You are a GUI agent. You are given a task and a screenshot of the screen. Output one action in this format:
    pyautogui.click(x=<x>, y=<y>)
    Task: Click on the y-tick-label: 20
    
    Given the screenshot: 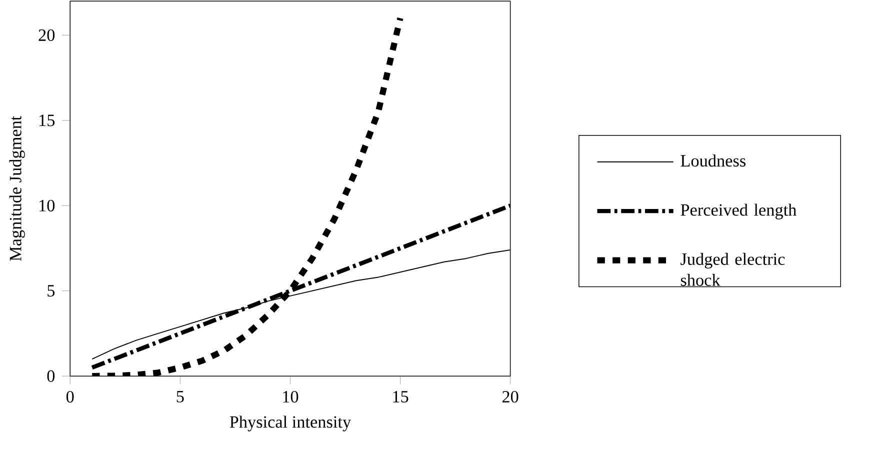 What is the action you would take?
    pyautogui.click(x=46, y=35)
    